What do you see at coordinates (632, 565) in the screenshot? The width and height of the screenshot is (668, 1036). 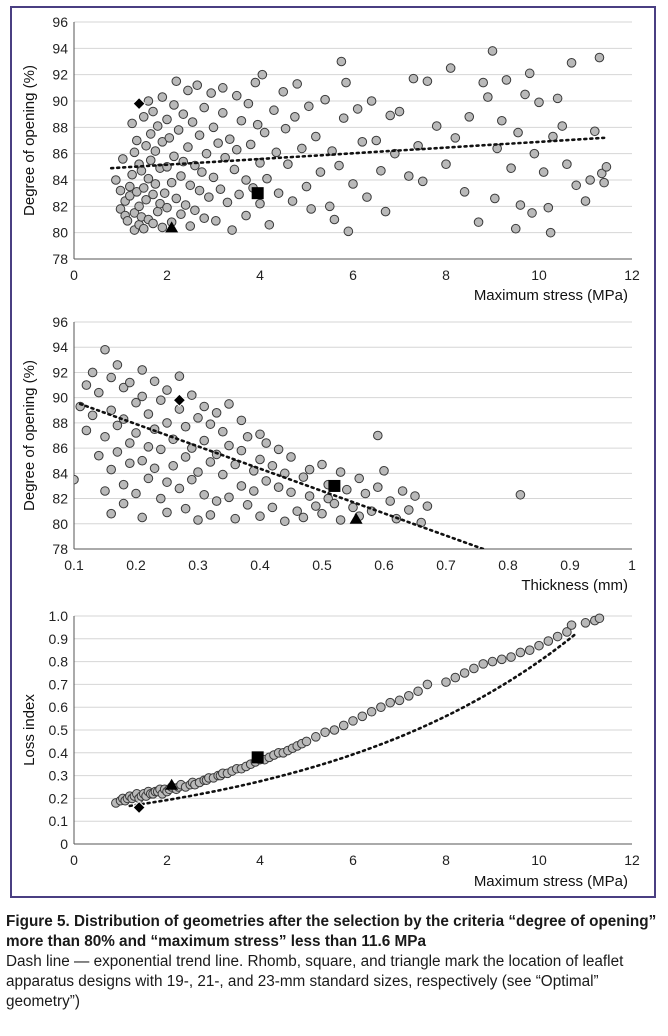 I see `x-tick-label: 1` at bounding box center [632, 565].